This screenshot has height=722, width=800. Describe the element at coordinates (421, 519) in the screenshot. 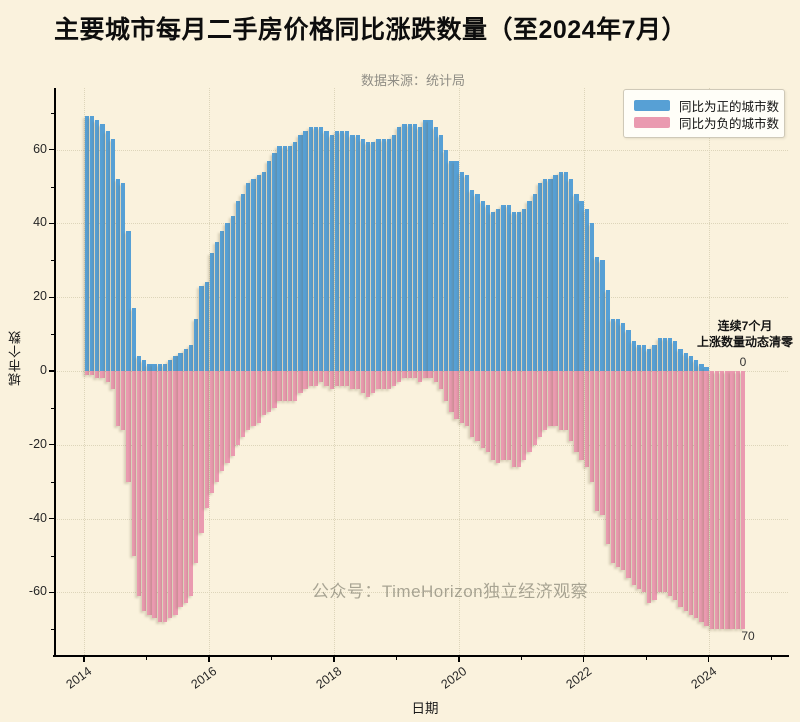

I see `y-gridline` at that location.